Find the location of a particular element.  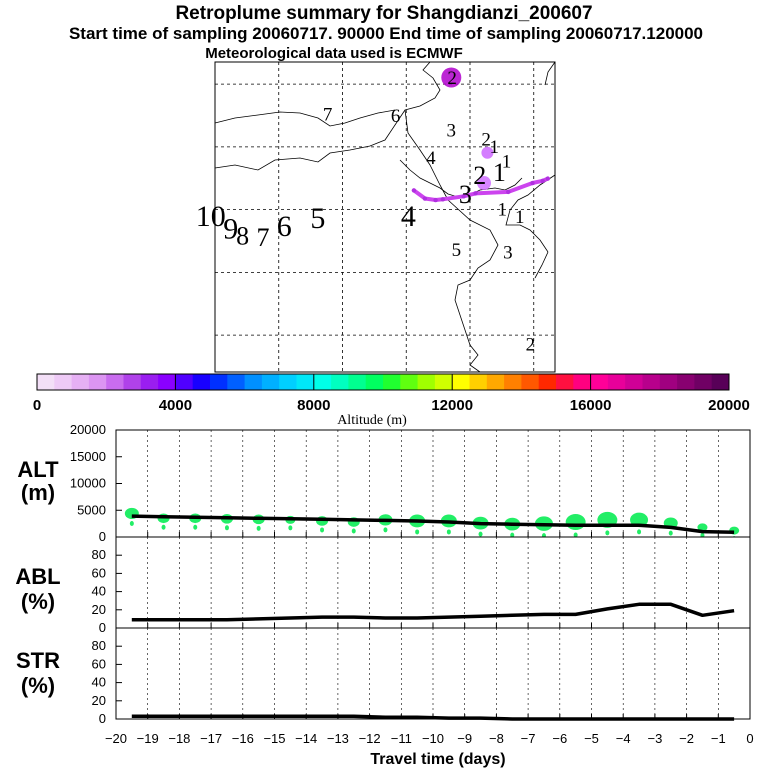

day-label: 4 is located at coordinates (408, 216).